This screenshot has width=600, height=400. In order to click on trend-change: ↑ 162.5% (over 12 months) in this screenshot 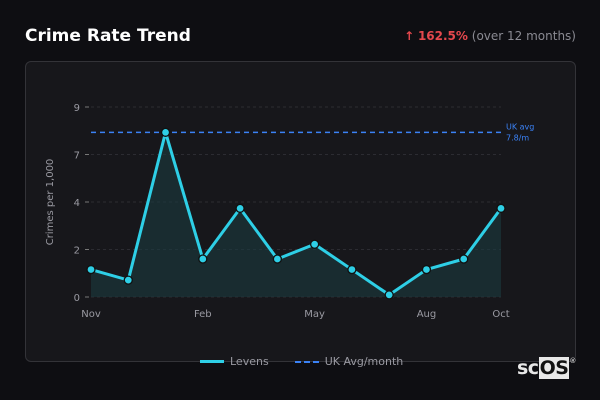, I will do `click(490, 36)`.